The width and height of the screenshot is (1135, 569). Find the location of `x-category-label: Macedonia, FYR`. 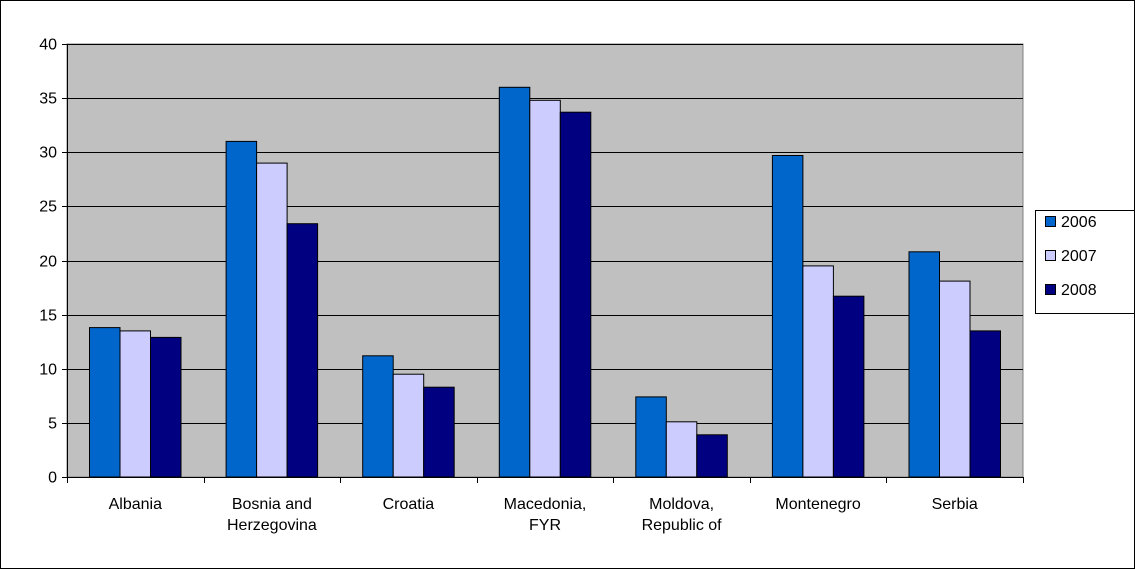

x-category-label: Macedonia, FYR is located at coordinates (545, 515).